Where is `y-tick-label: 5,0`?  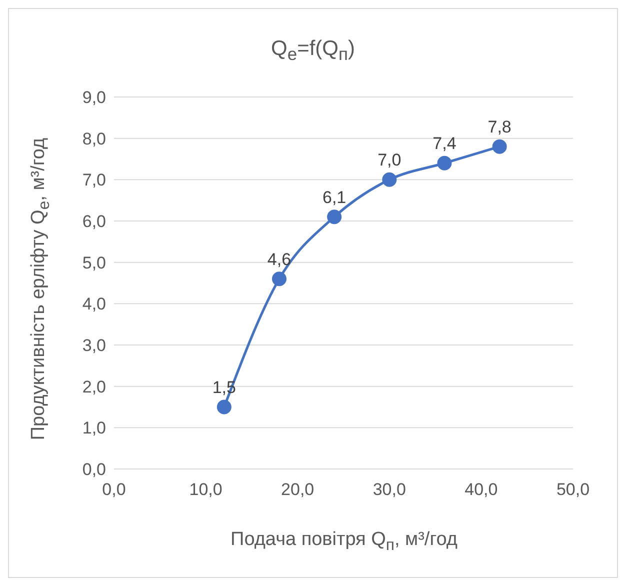
y-tick-label: 5,0 is located at coordinates (94, 262).